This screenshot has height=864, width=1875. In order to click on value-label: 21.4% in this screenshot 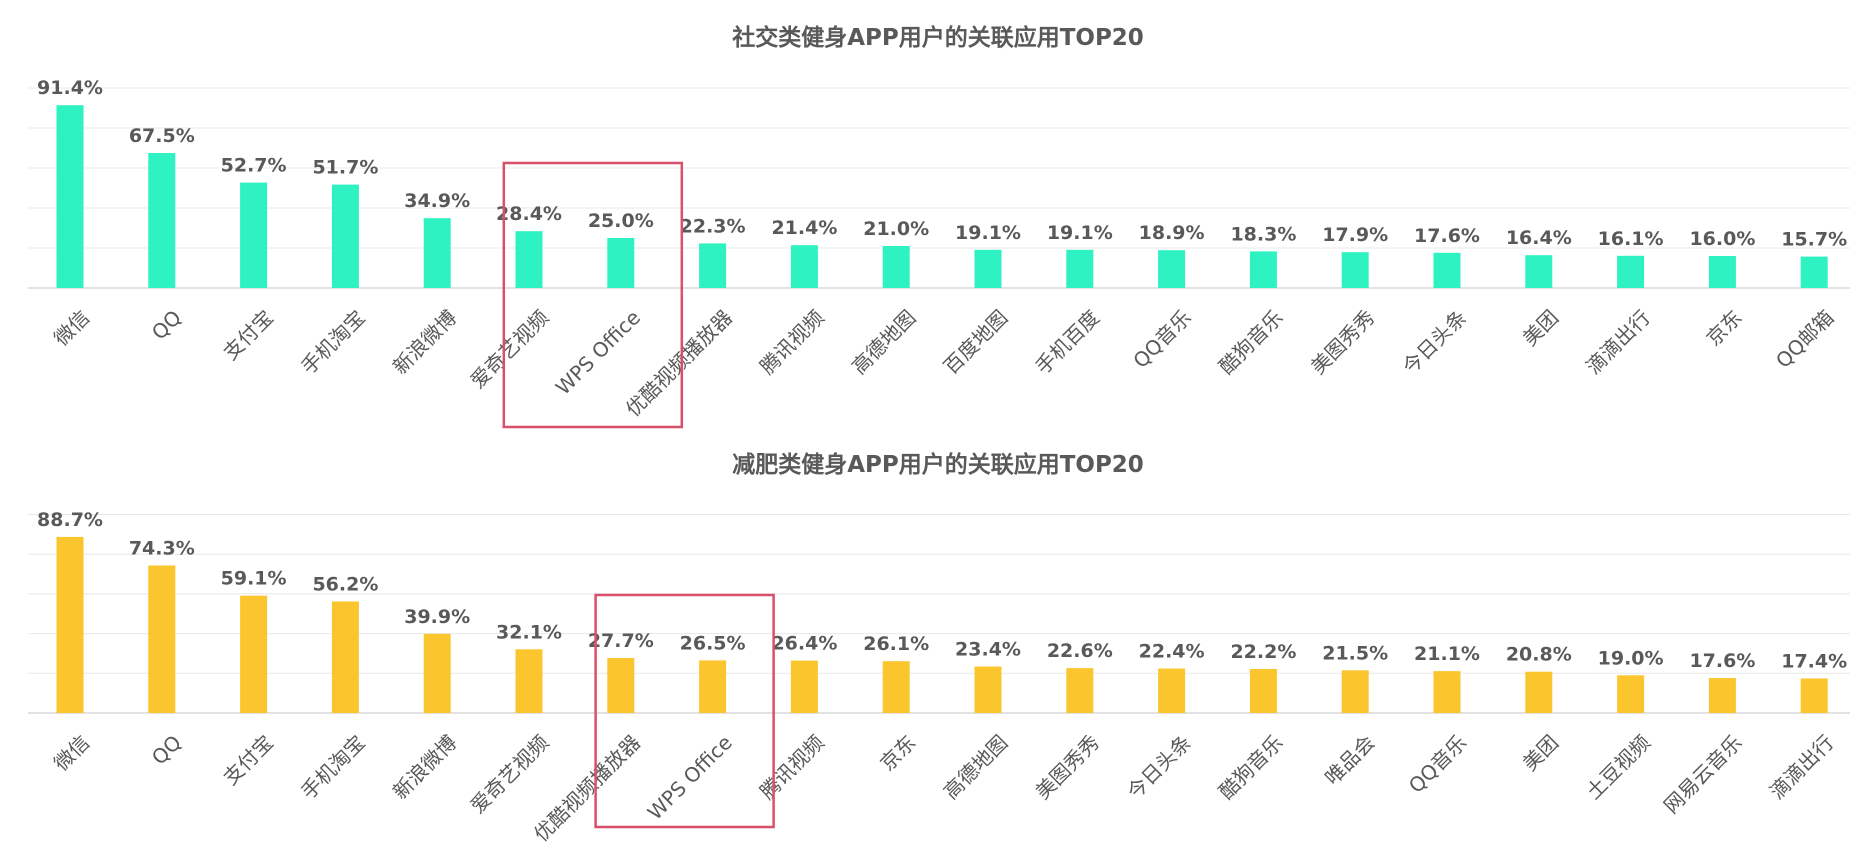, I will do `click(804, 228)`.